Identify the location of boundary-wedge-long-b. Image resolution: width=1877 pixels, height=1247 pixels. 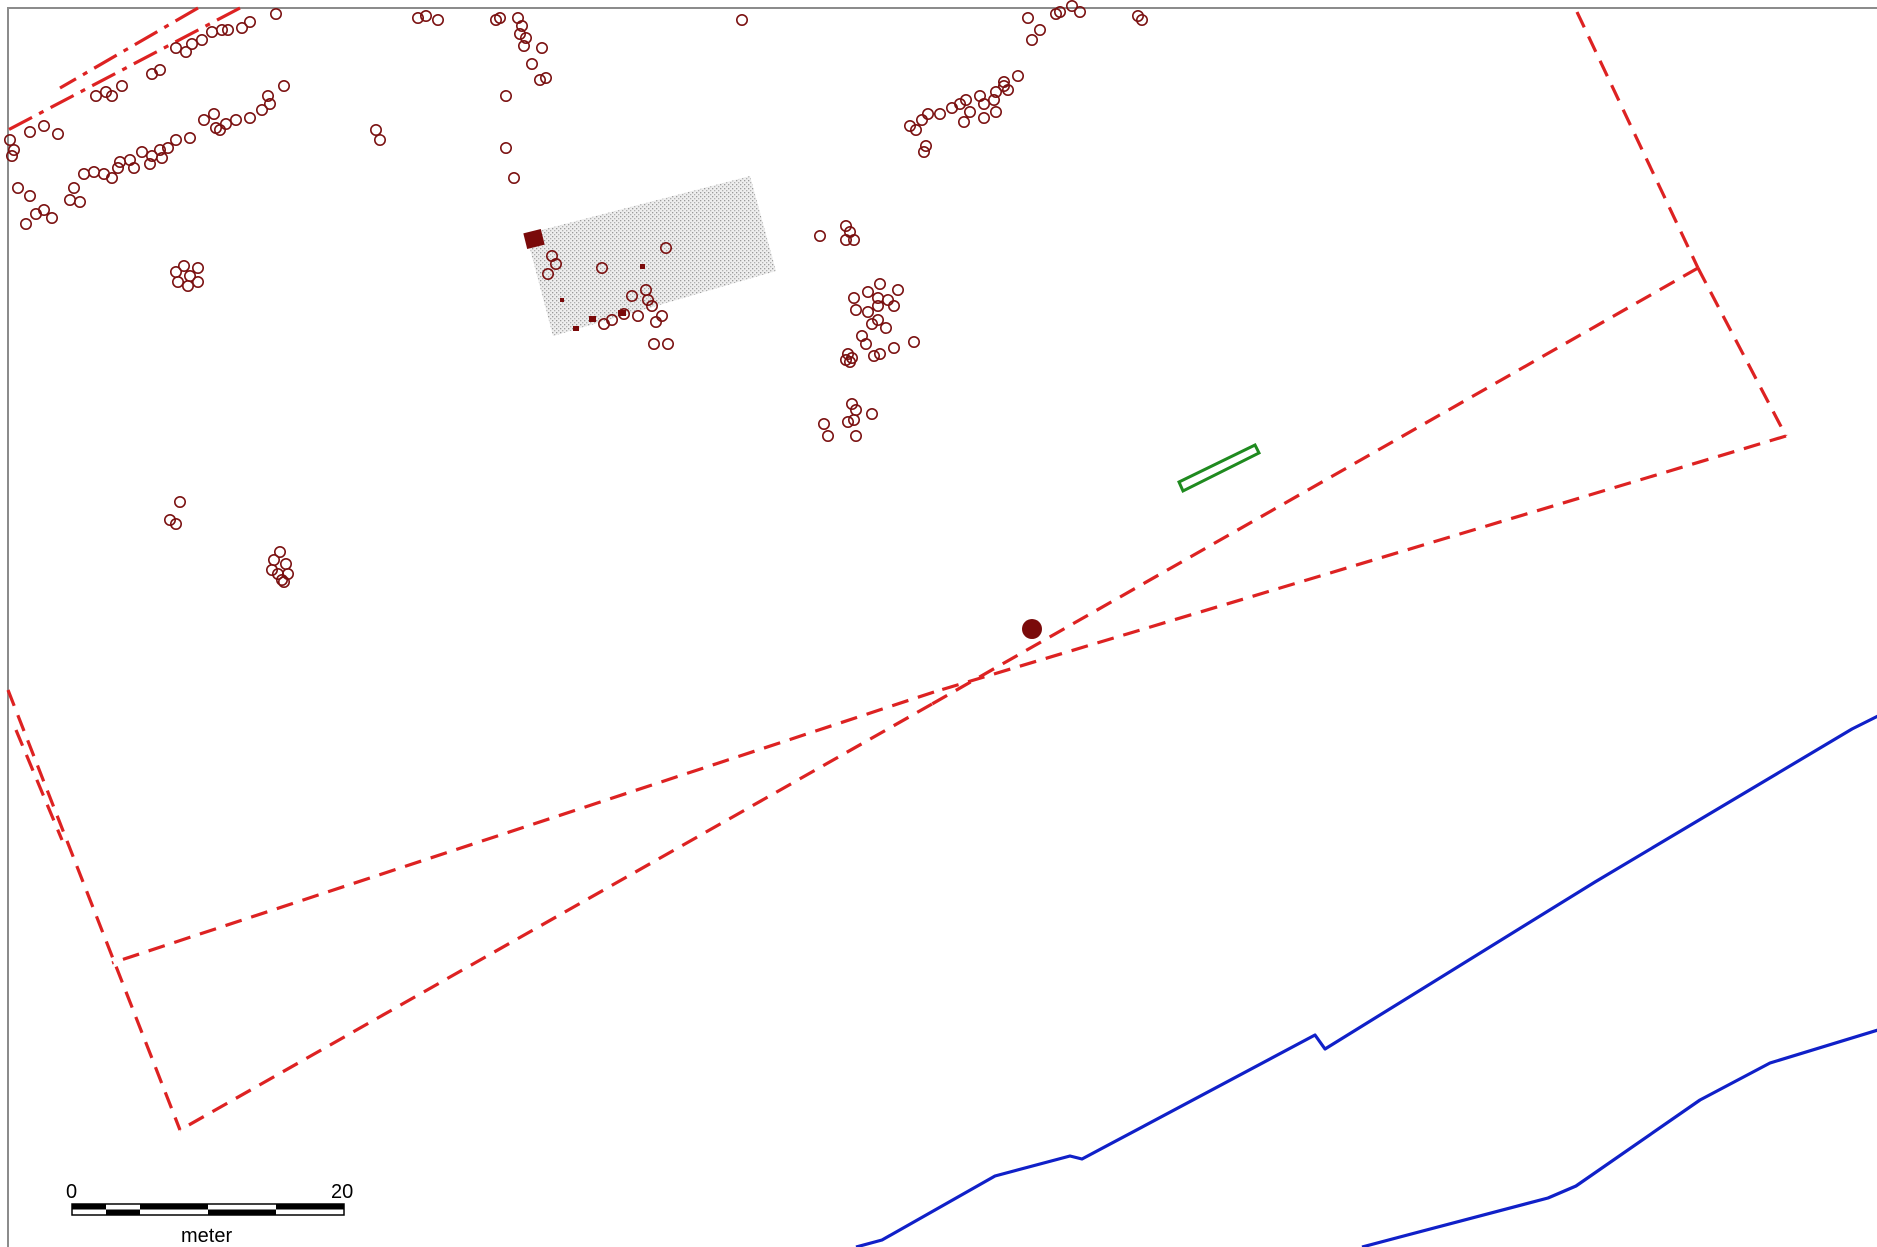
(556, 917).